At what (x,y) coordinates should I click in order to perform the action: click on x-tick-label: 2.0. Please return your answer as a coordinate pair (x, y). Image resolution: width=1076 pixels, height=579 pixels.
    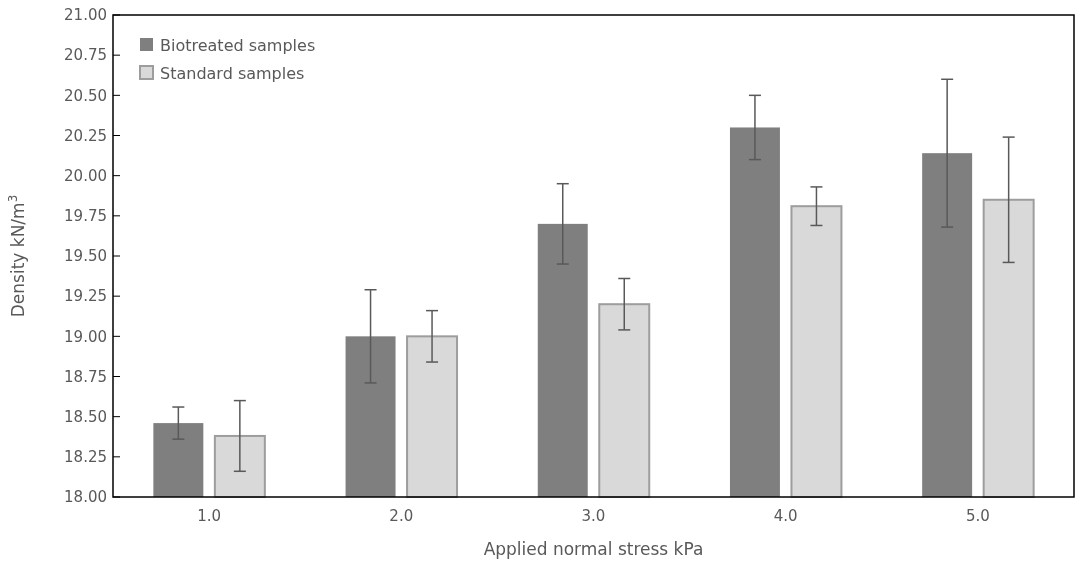
    Looking at the image, I should click on (401, 516).